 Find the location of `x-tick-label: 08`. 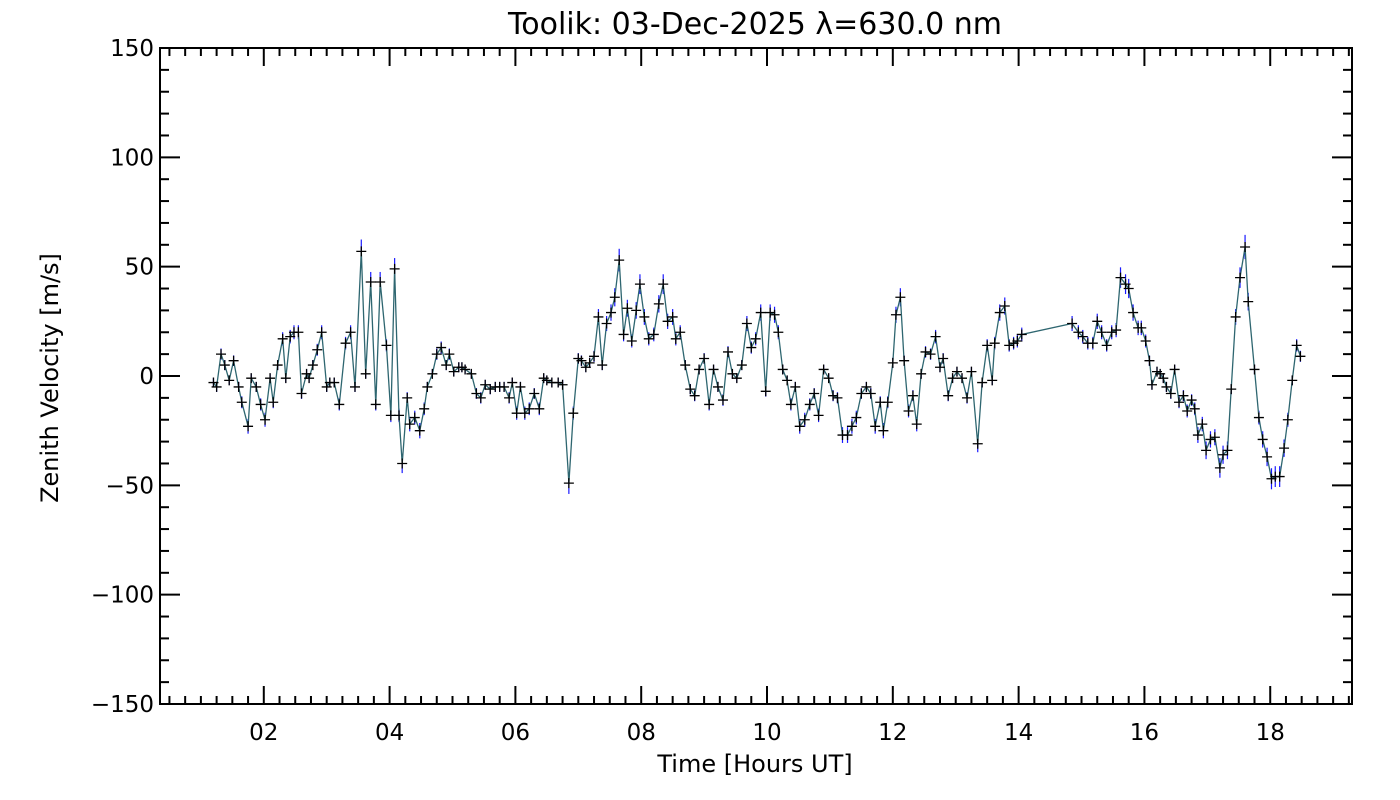

x-tick-label: 08 is located at coordinates (641, 733).